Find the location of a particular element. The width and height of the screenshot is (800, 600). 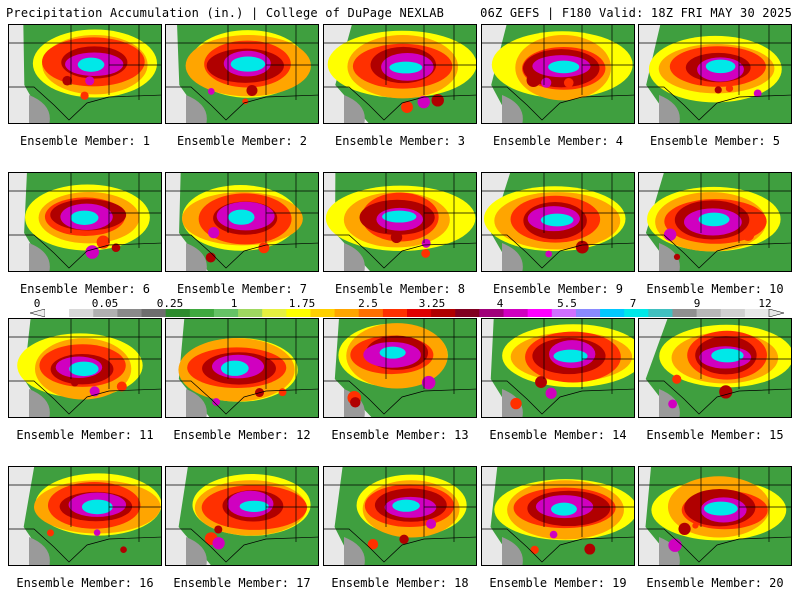

ensemble-member-label: Ensemble Member: 20 is located at coordinates (715, 583).